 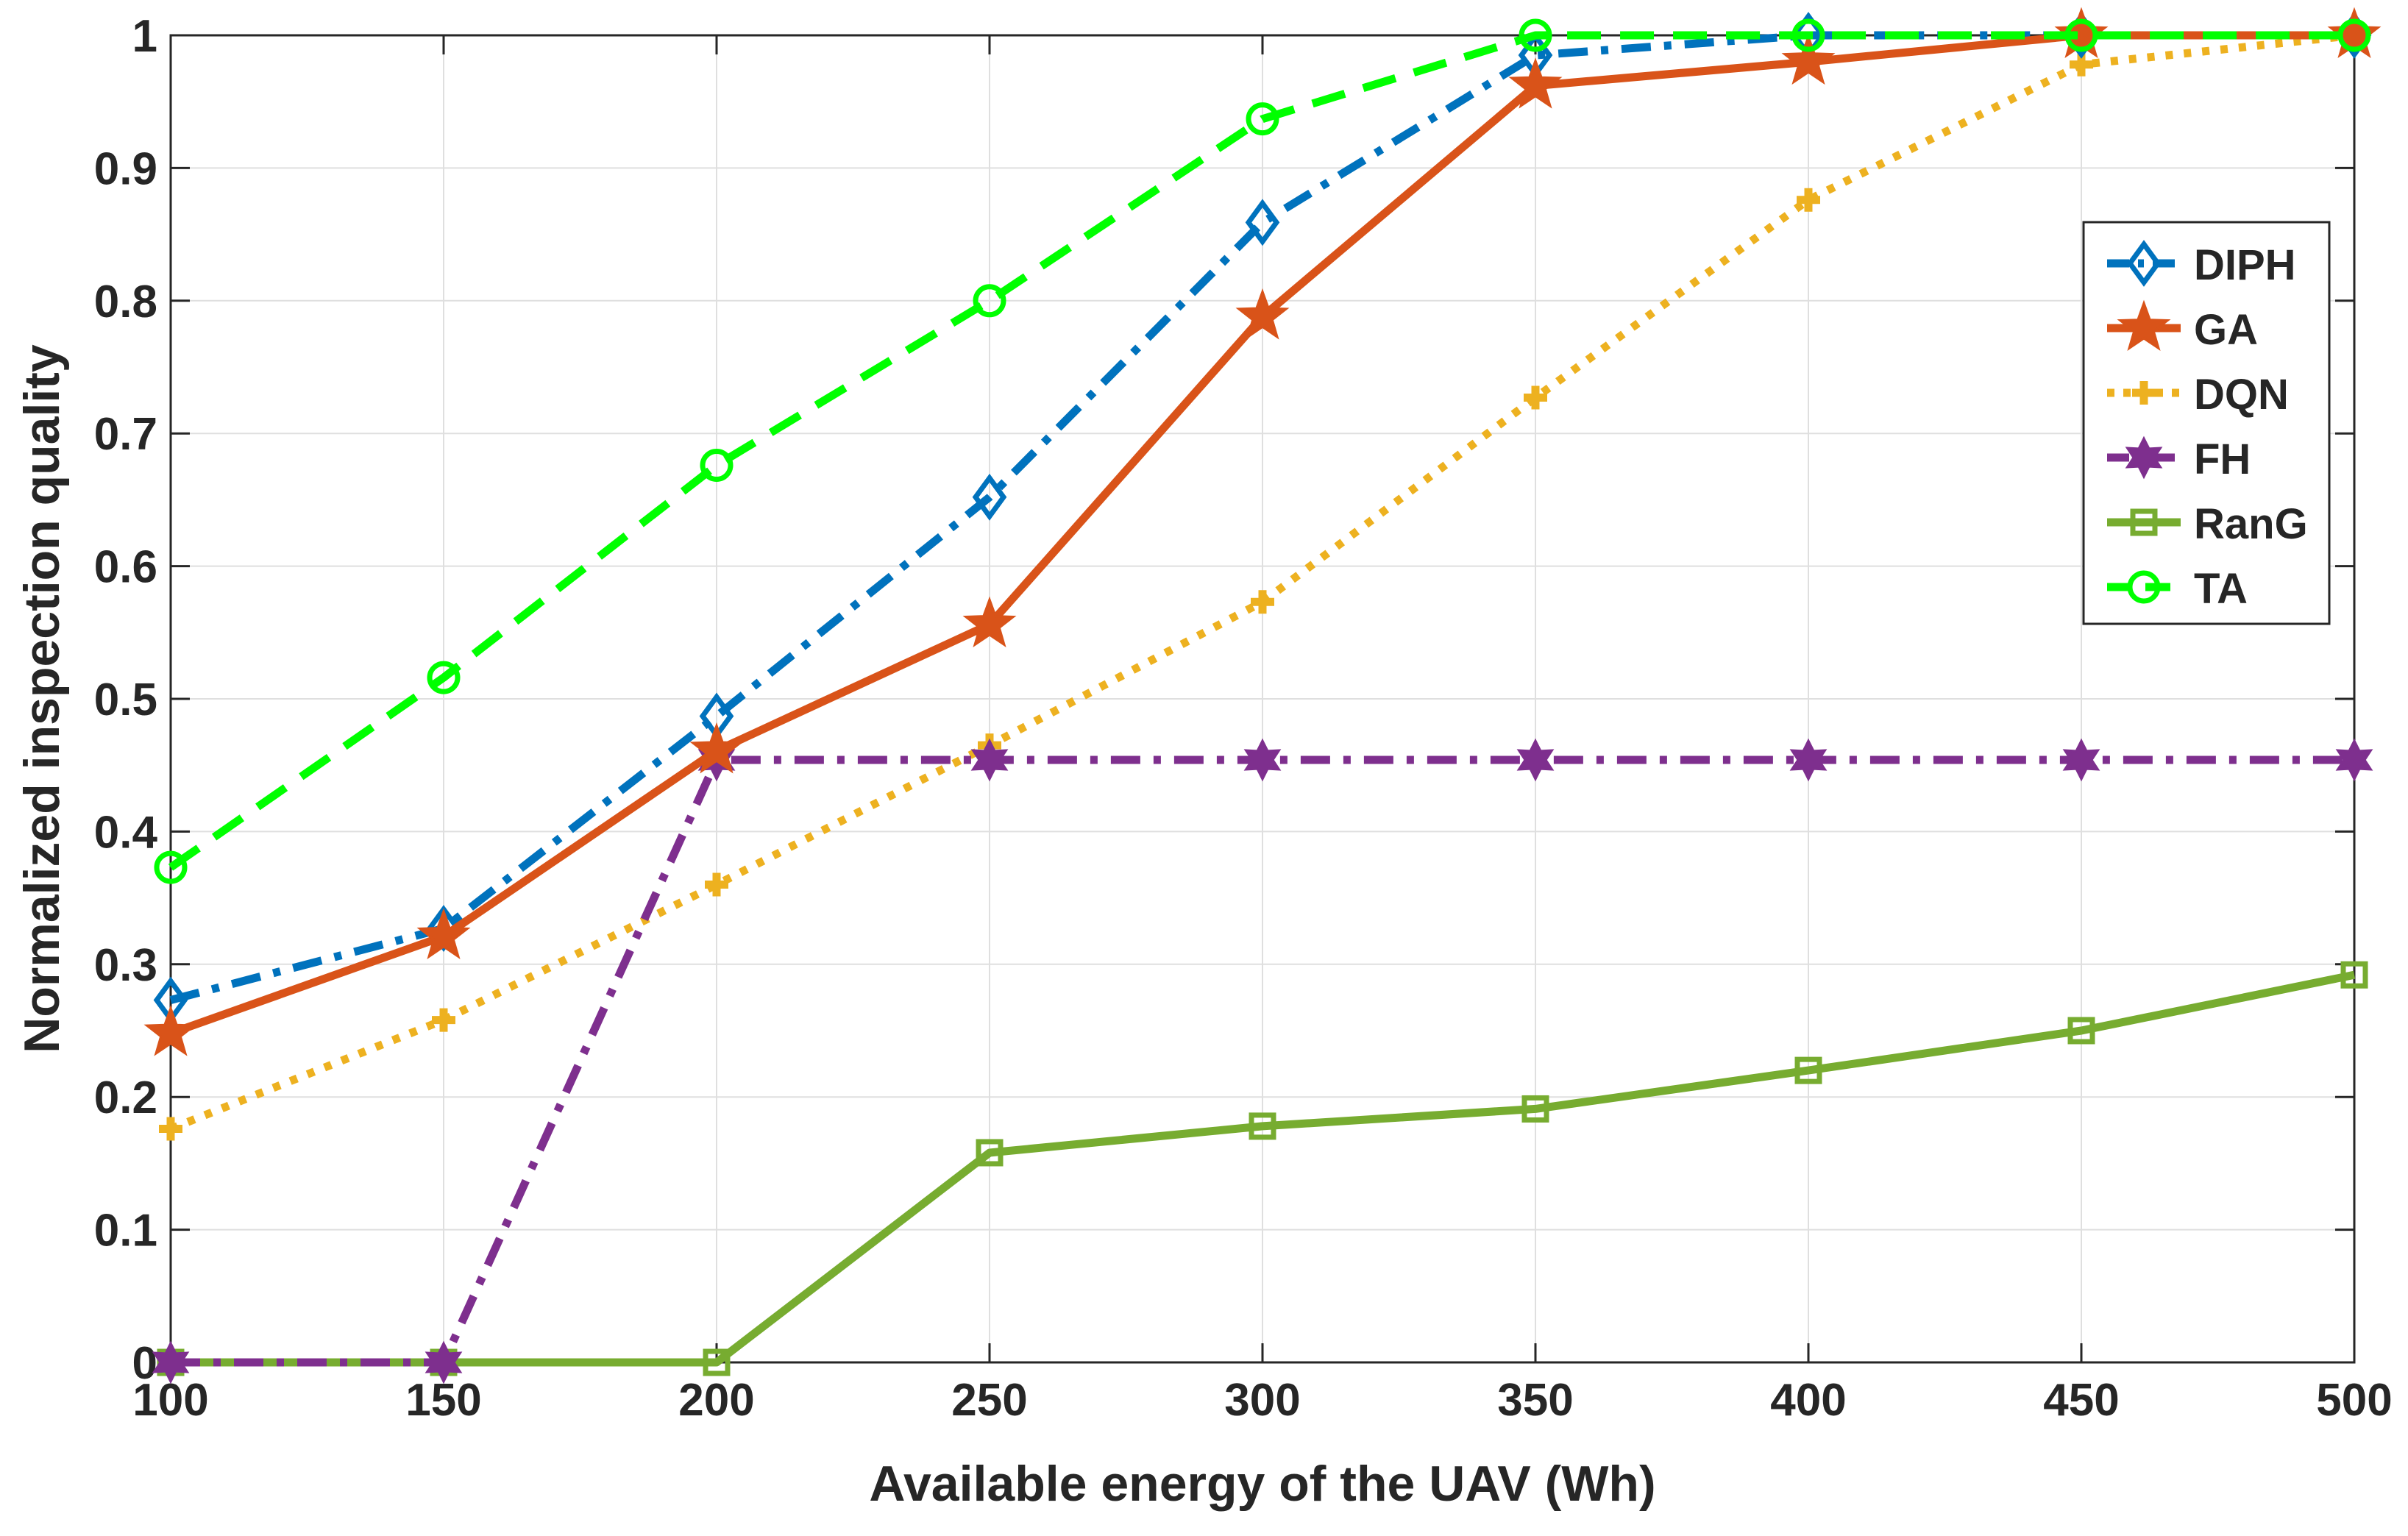 I want to click on legend-marker-ta, so click(x=2144, y=587).